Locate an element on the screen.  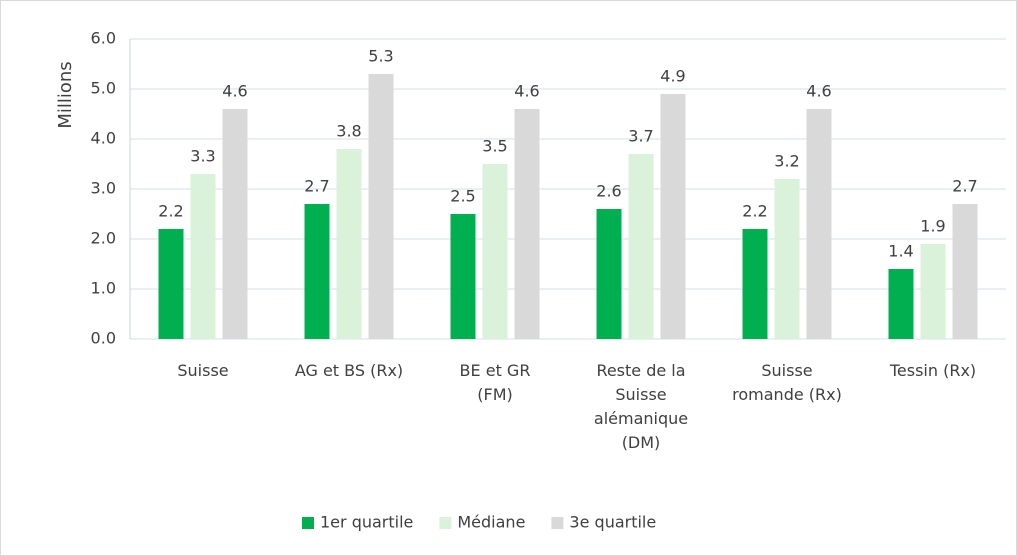
y-tick-label: 3.0 is located at coordinates (103, 188).